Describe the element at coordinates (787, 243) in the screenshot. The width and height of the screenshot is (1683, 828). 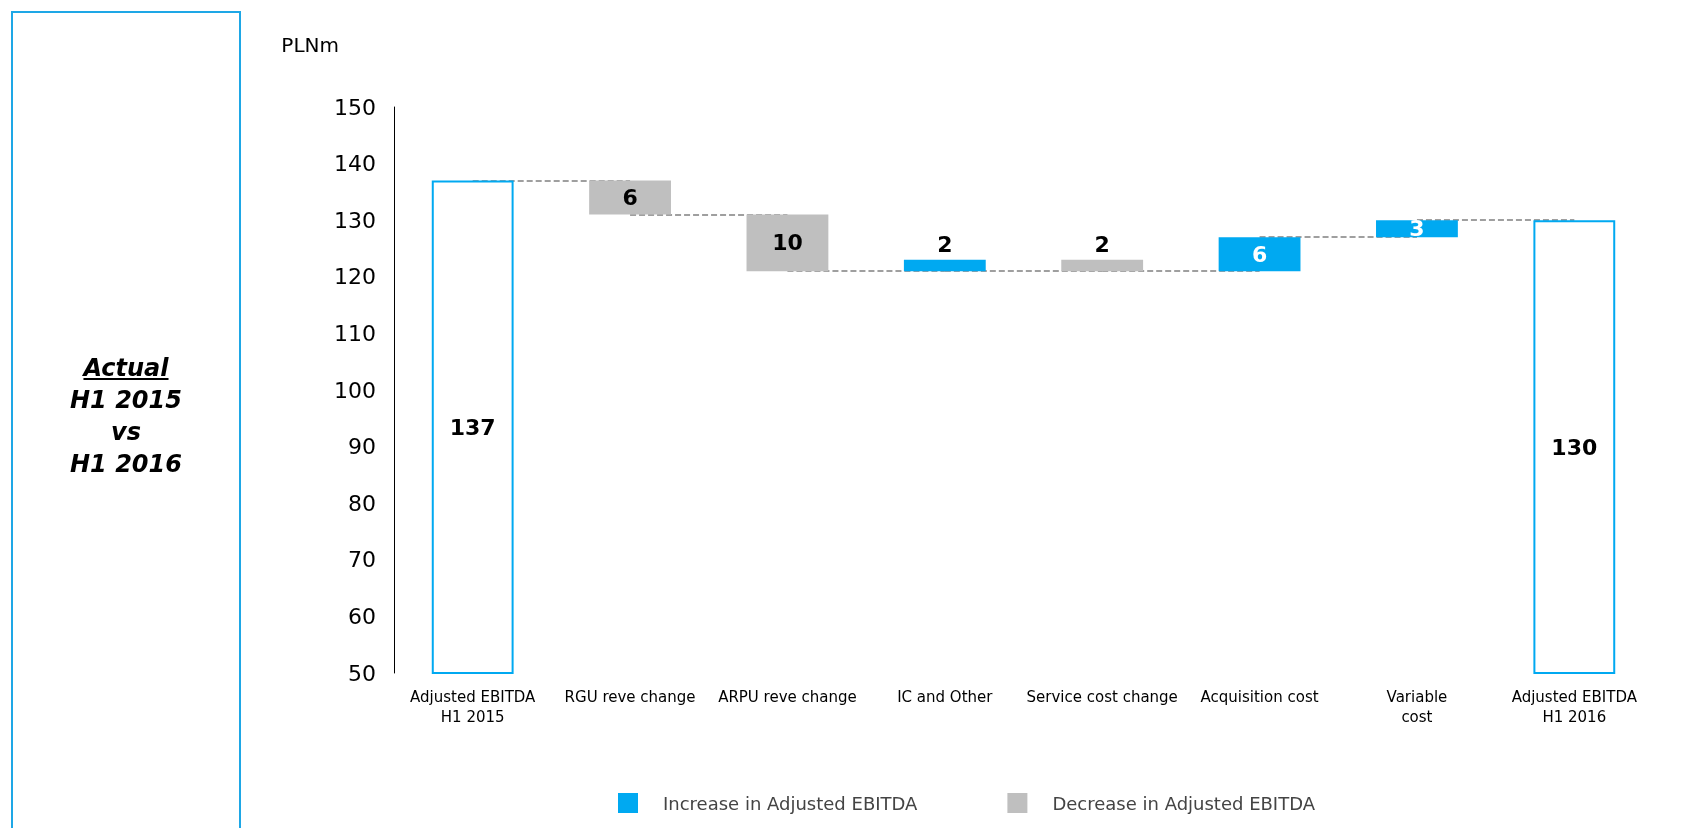
I see `data-label: 10` at that location.